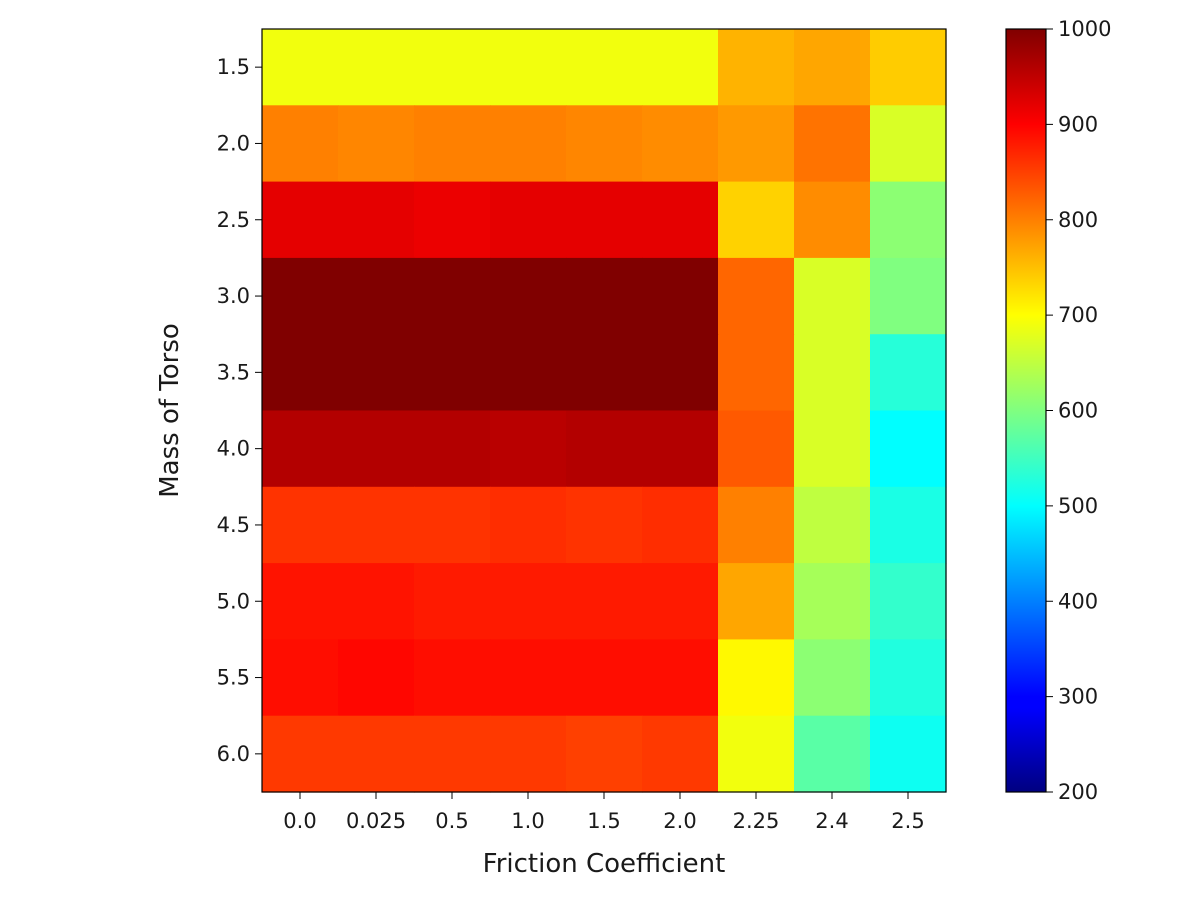 The image size is (1196, 901). Describe the element at coordinates (233, 754) in the screenshot. I see `y-tick-label: 6.0` at that location.